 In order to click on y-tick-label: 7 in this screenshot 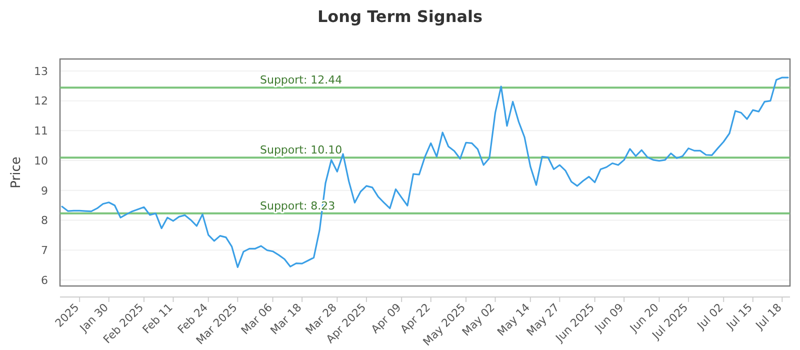, I will do `click(44, 251)`.